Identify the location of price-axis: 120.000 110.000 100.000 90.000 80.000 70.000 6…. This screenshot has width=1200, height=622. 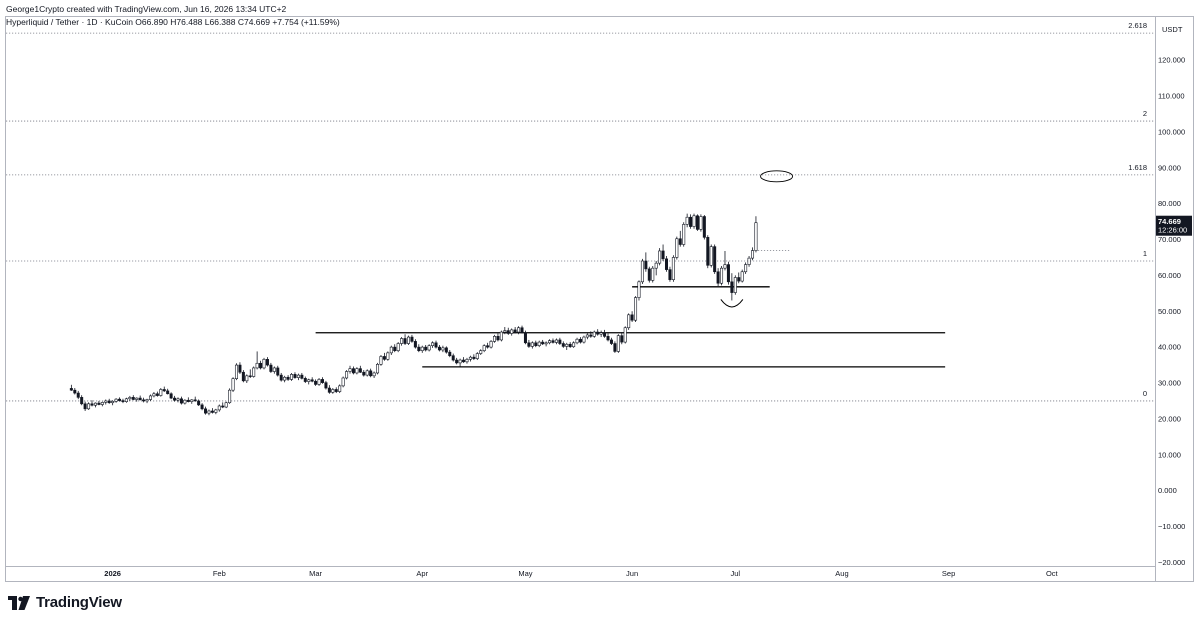
(1171, 311).